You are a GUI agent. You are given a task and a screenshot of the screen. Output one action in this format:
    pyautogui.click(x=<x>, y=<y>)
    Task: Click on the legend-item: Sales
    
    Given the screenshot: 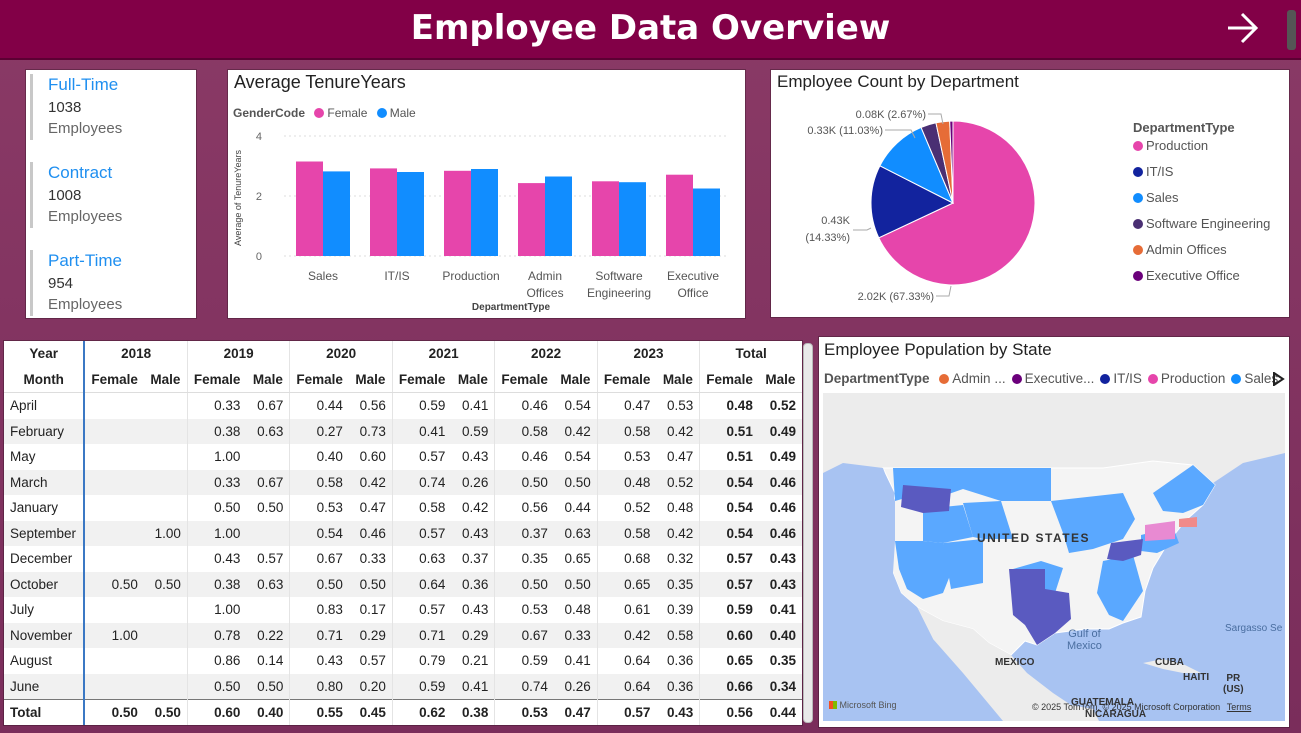 What is the action you would take?
    pyautogui.click(x=1162, y=197)
    